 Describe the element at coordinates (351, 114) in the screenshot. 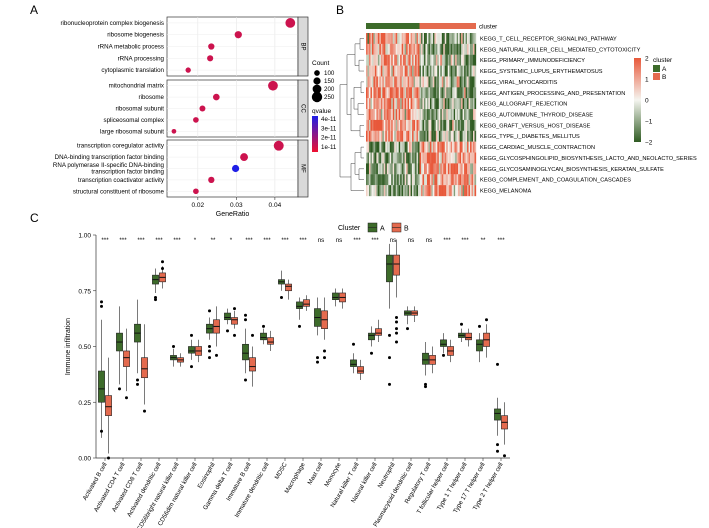

I see `row-dendrogram` at that location.